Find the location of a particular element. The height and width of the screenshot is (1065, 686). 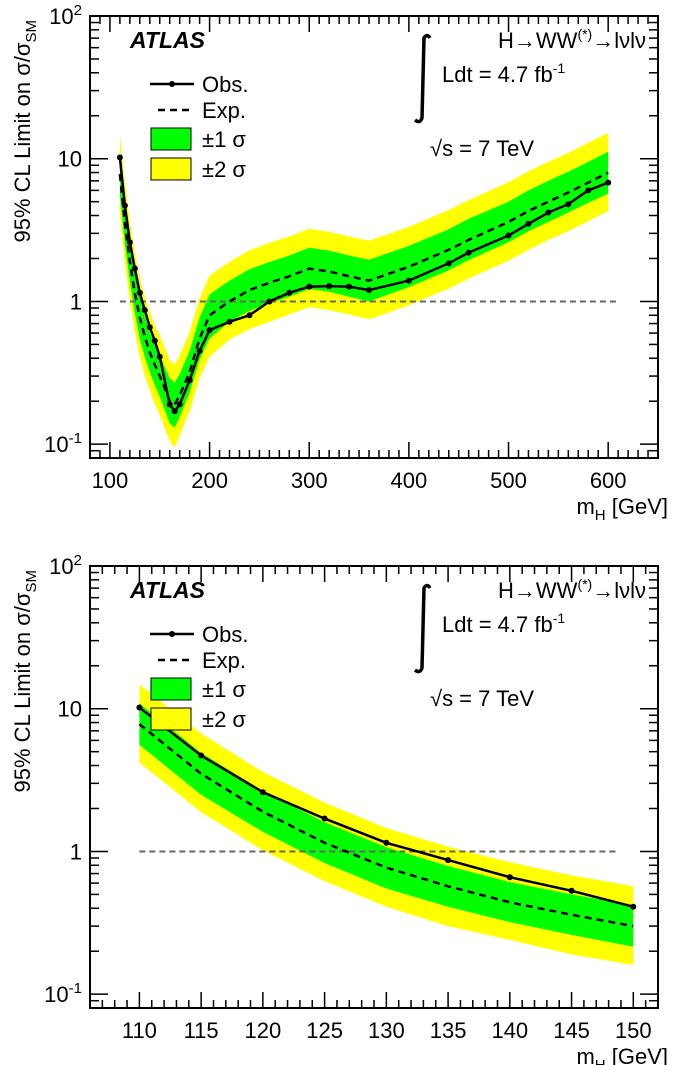

legend-observed-label: Obs. is located at coordinates (225, 84).